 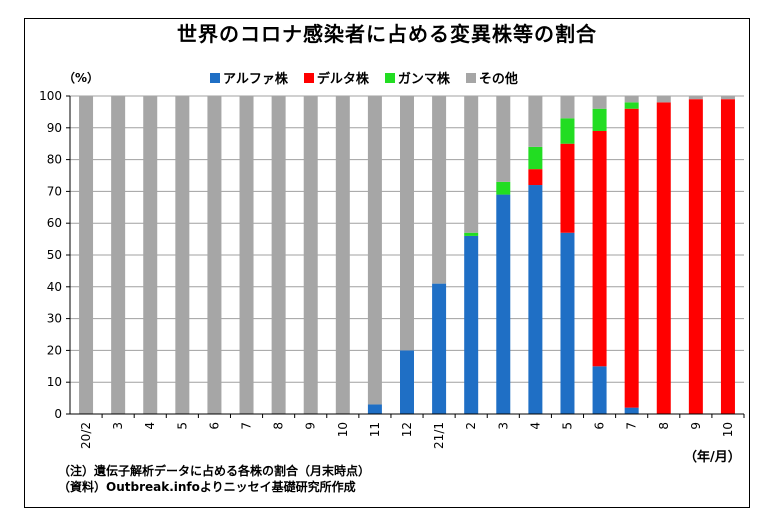 What do you see at coordinates (632, 426) in the screenshot?
I see `x-tick-label-17: 7` at bounding box center [632, 426].